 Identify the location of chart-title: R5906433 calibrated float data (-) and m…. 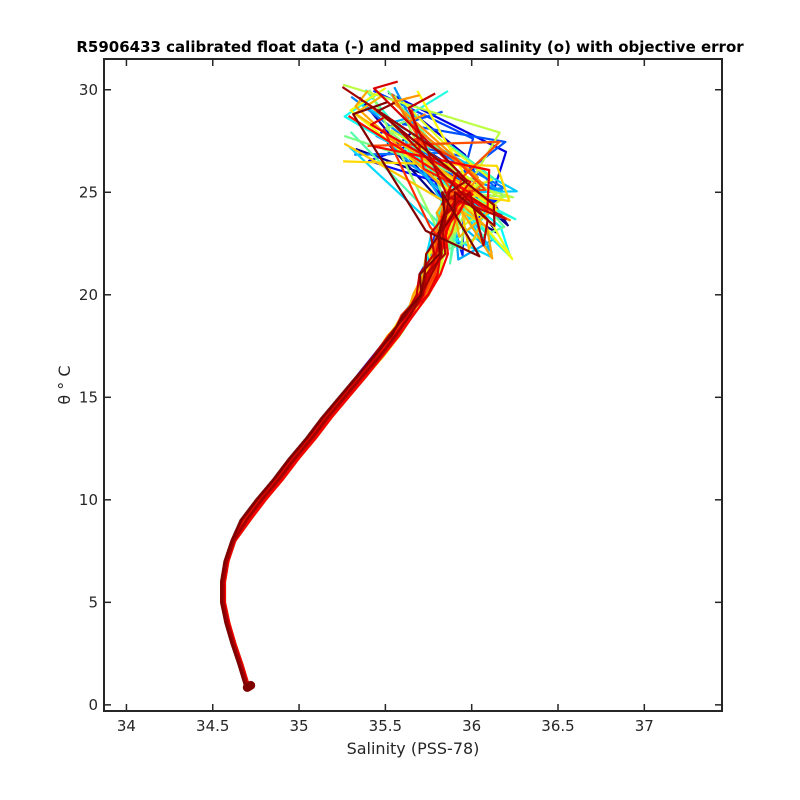
(410, 47).